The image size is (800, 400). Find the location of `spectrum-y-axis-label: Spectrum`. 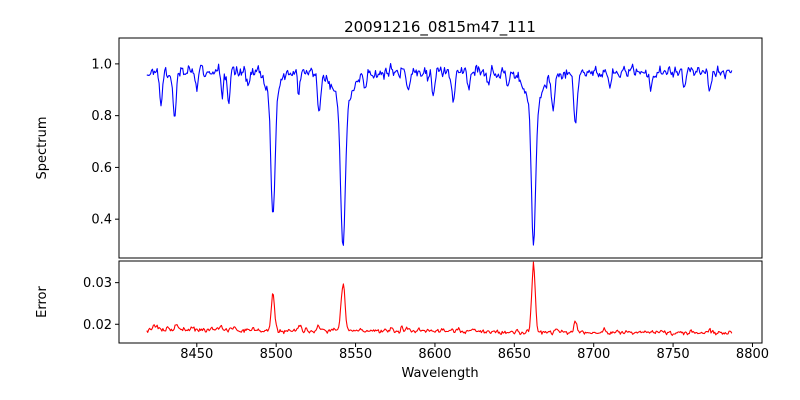

spectrum-y-axis-label: Spectrum is located at coordinates (42, 148).